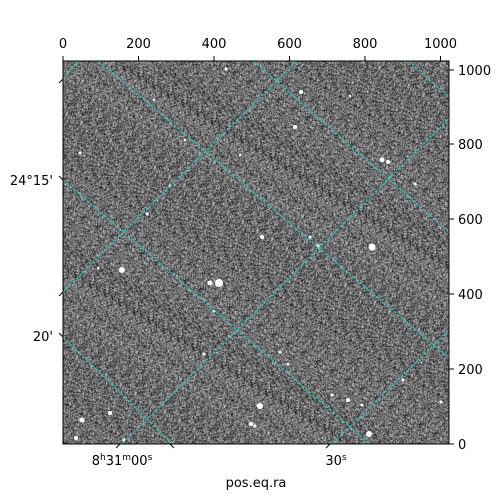 Image resolution: width=500 pixels, height=500 pixels. What do you see at coordinates (256, 483) in the screenshot?
I see `x-axis-title: pos.eq.ra` at bounding box center [256, 483].